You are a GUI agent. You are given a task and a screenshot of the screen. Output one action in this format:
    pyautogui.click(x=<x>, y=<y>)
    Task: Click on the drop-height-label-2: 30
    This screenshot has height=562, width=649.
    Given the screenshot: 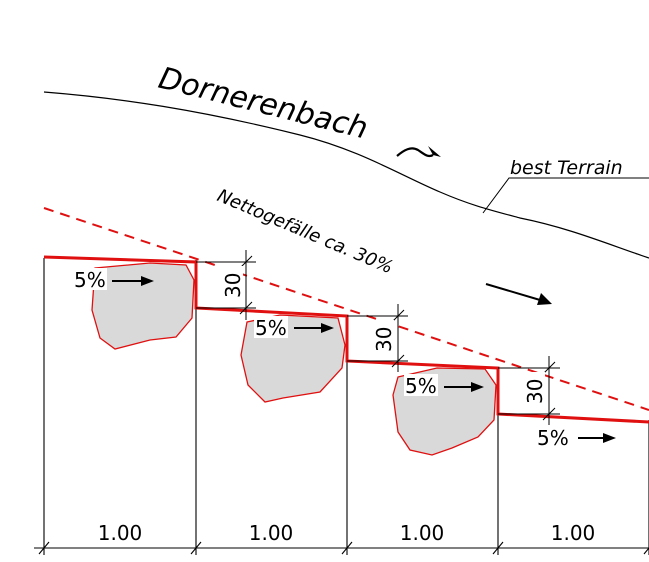 What is the action you would take?
    pyautogui.click(x=384, y=339)
    